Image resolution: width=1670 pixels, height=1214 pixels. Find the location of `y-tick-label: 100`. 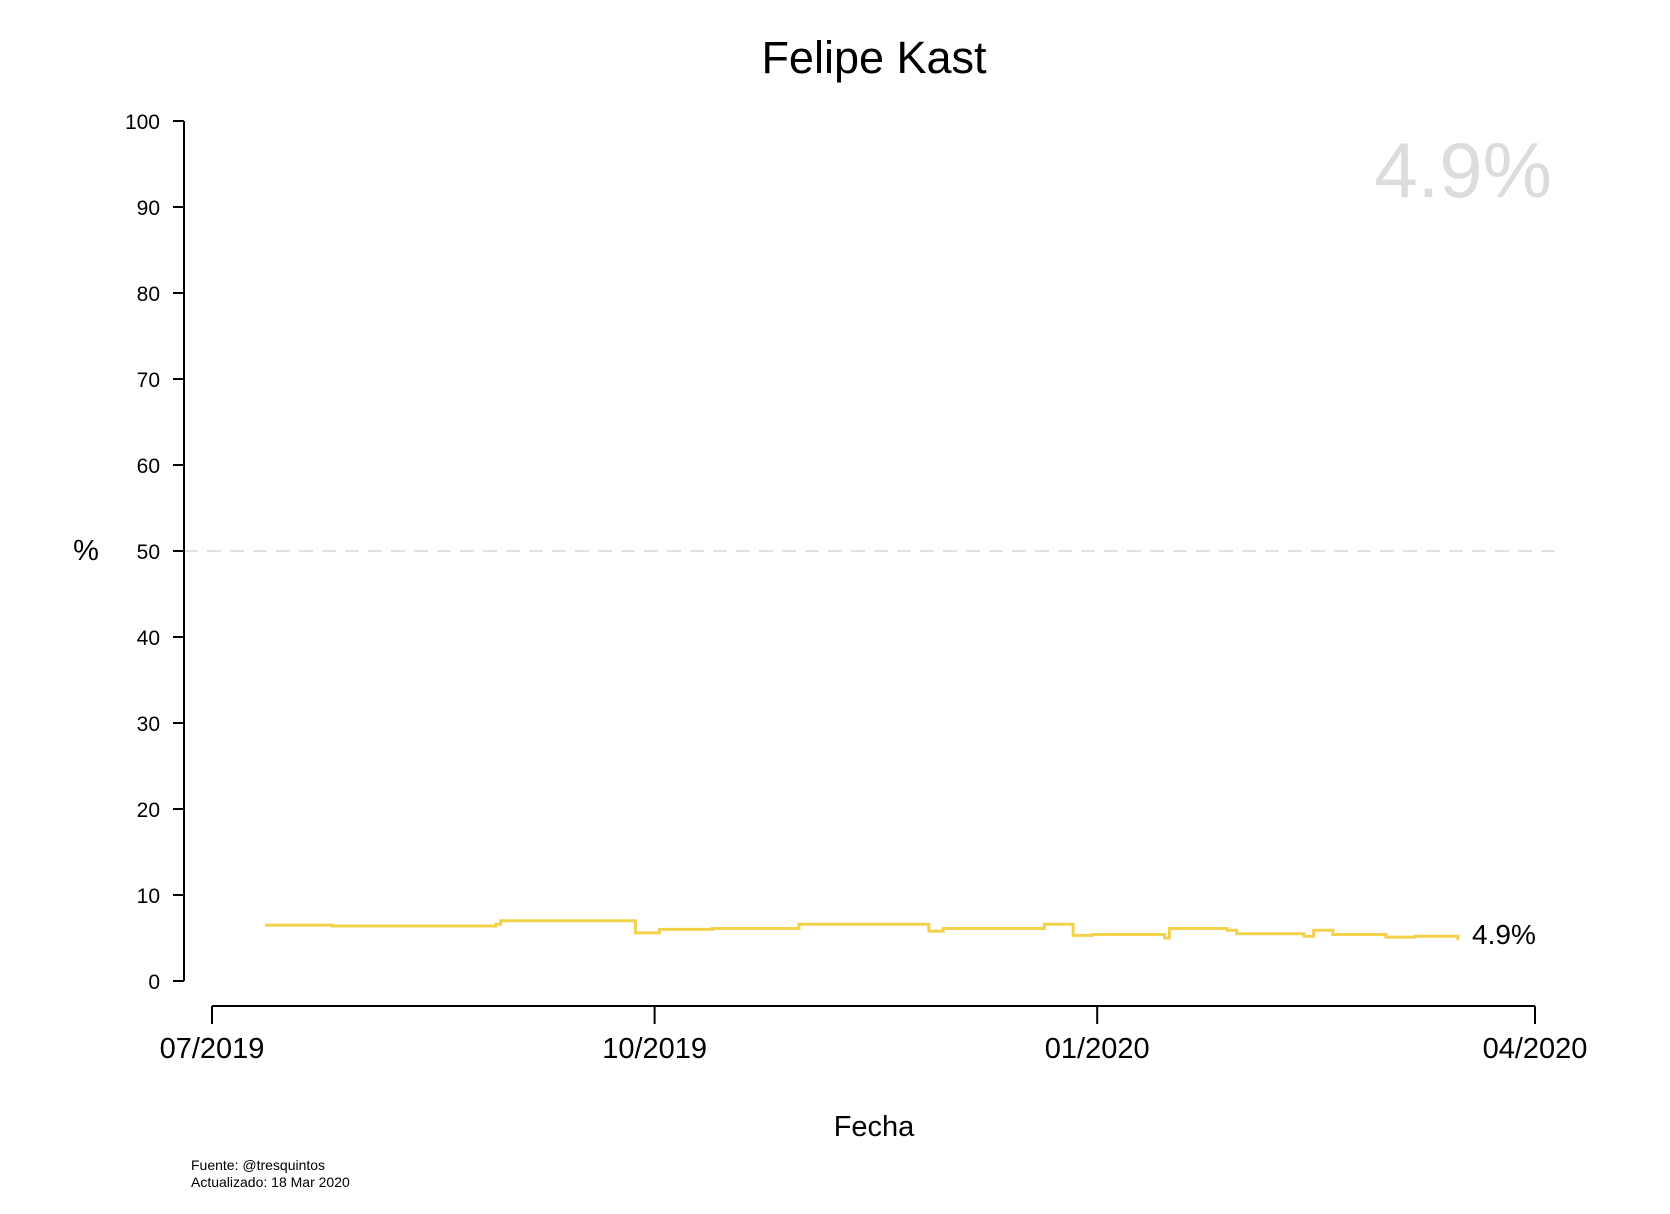

y-tick-label: 100 is located at coordinates (142, 122).